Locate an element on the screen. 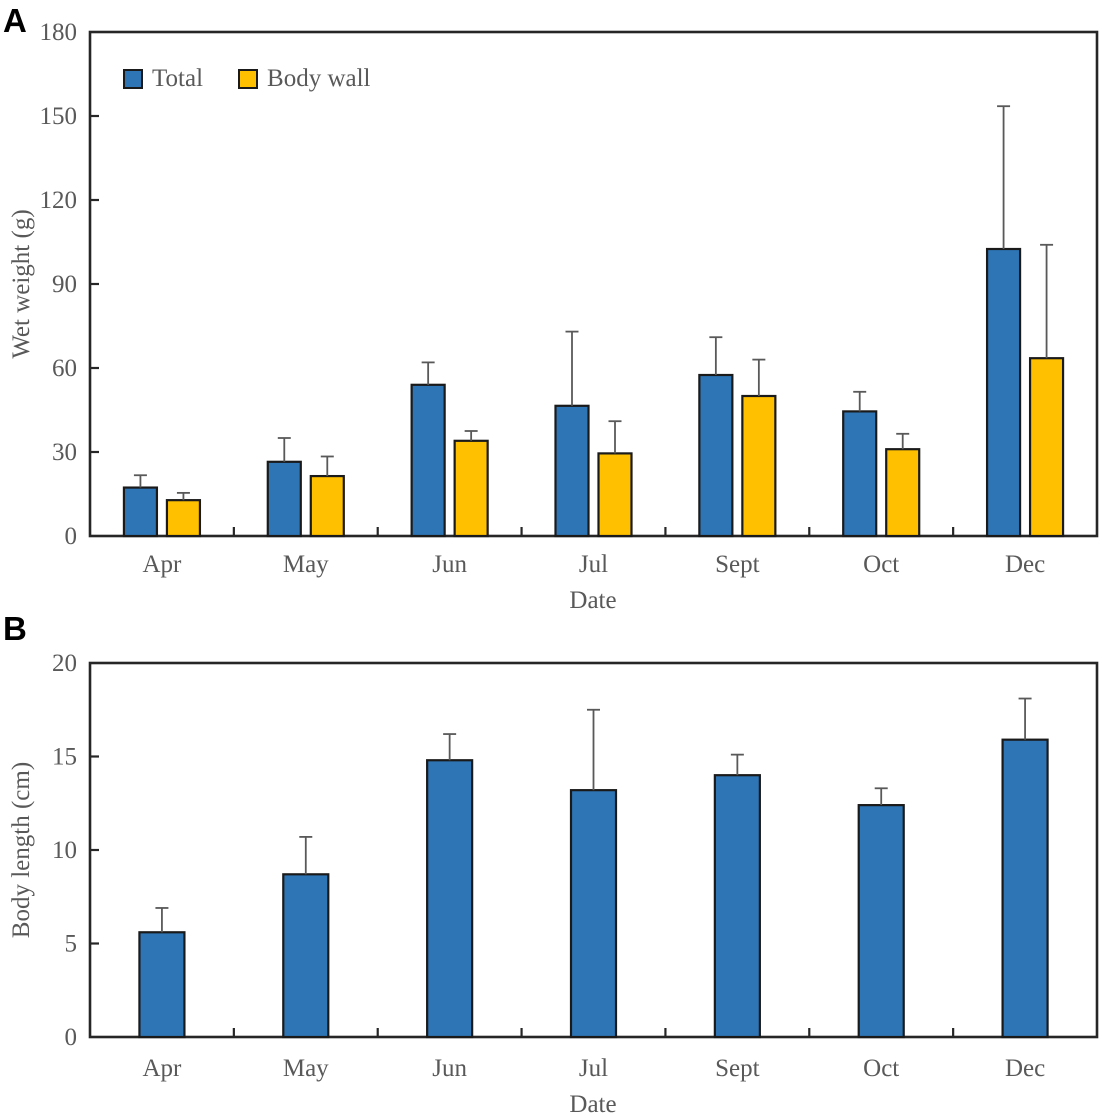 The image size is (1102, 1118). bar-jul is located at coordinates (593, 914).